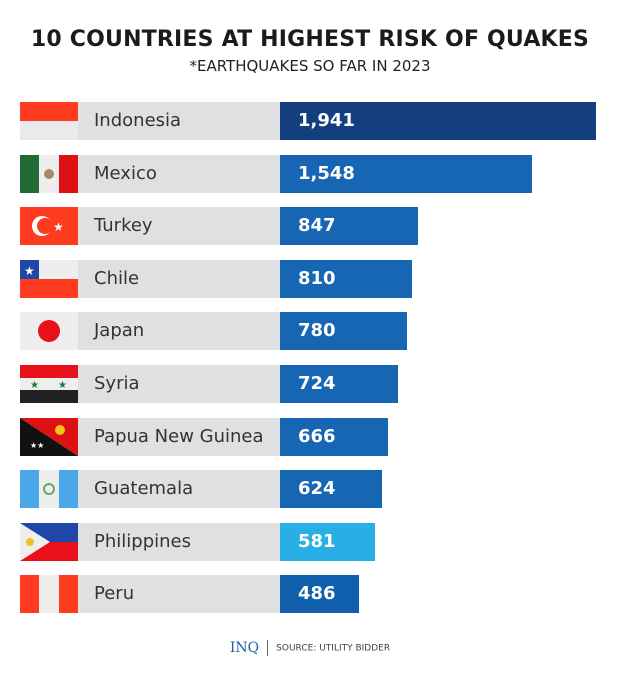 This screenshot has width=620, height=681. I want to click on divider, so click(268, 648).